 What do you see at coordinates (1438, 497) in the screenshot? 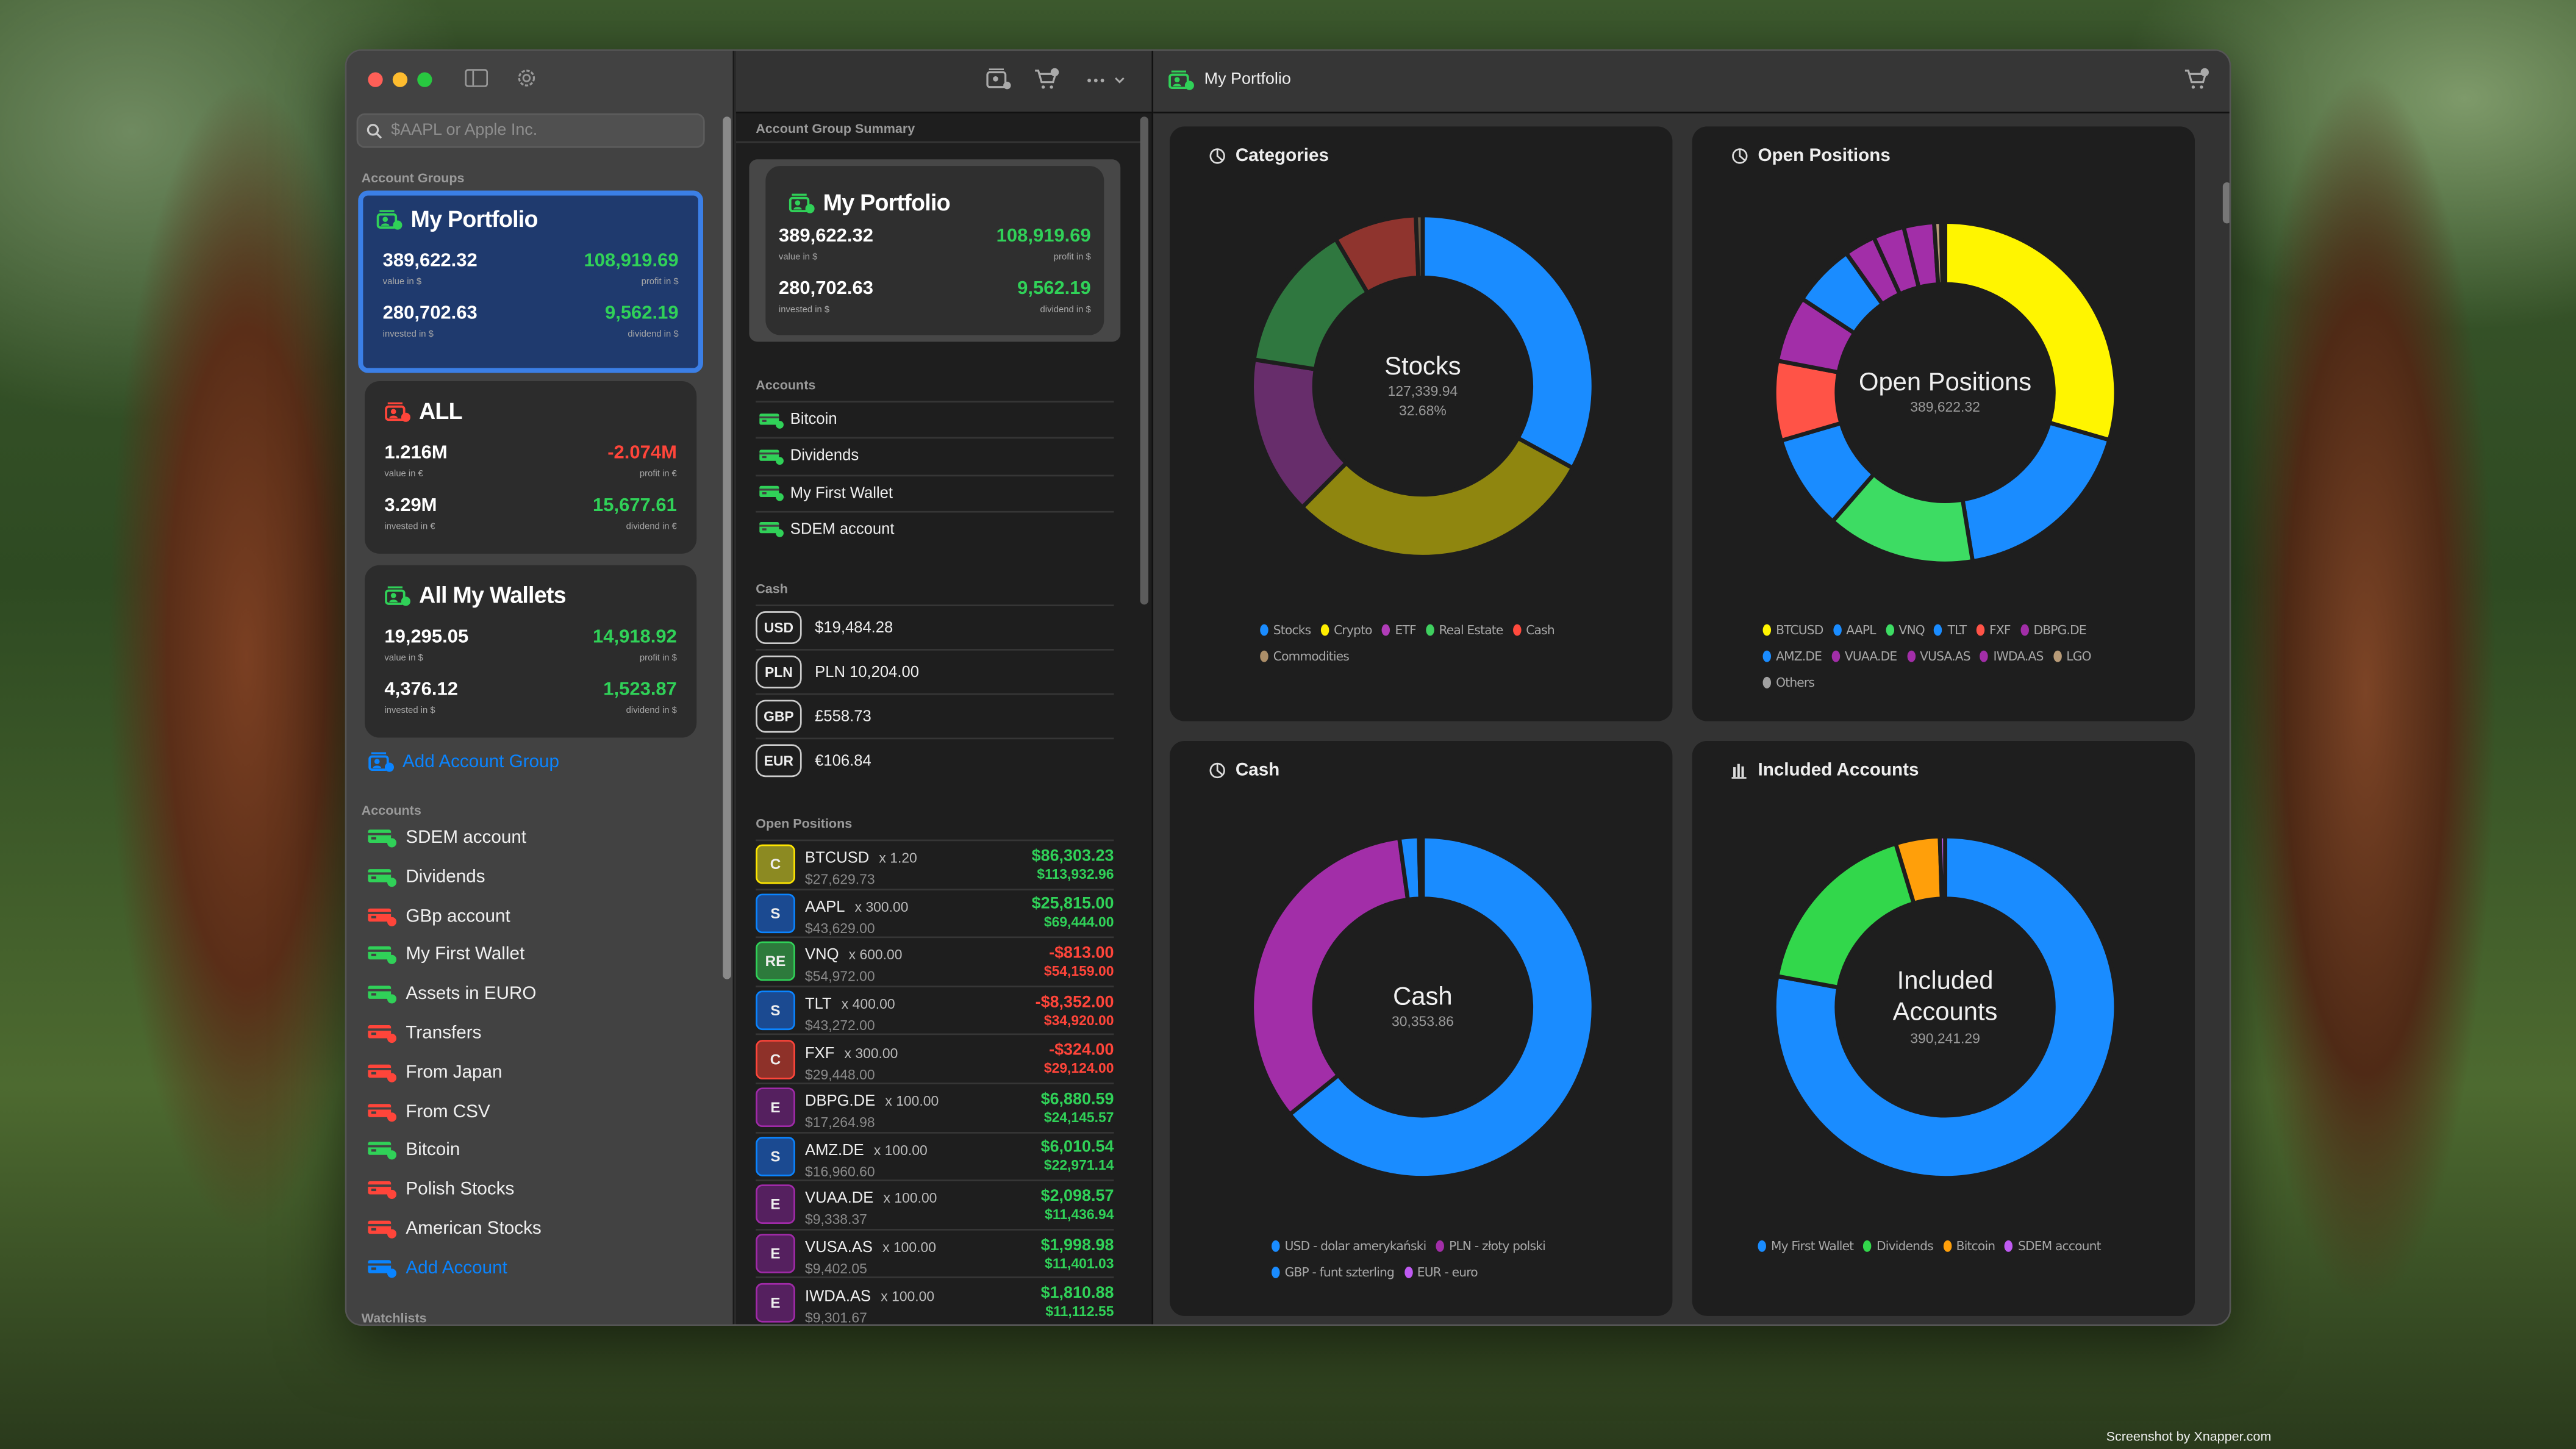
I see `slice-crypto` at bounding box center [1438, 497].